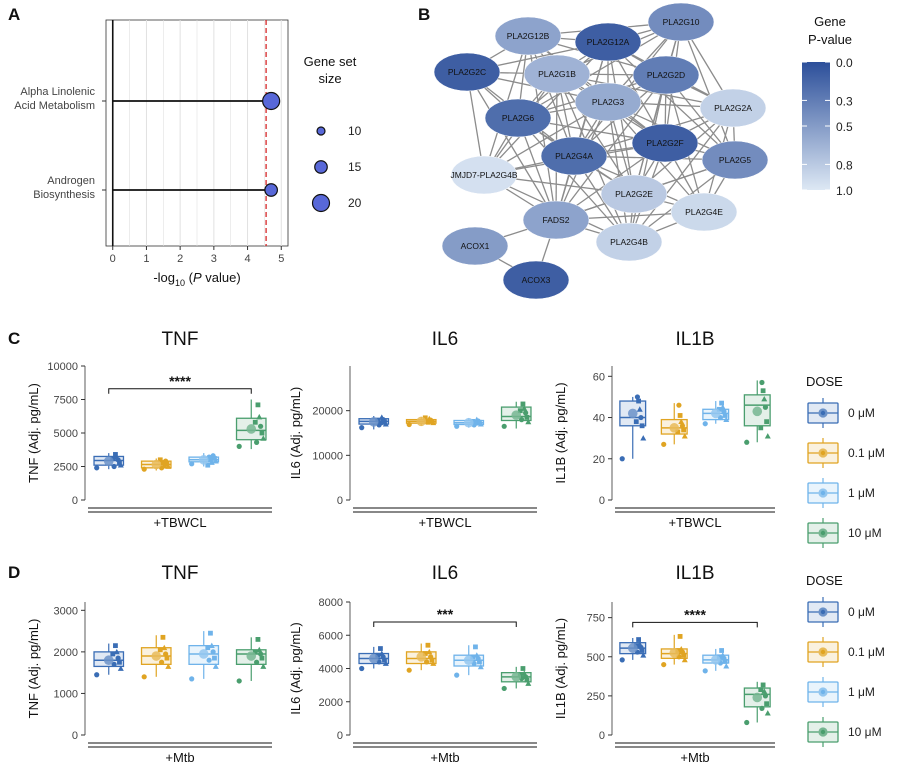 The width and height of the screenshot is (900, 764). I want to click on network-edge, so click(708, 91).